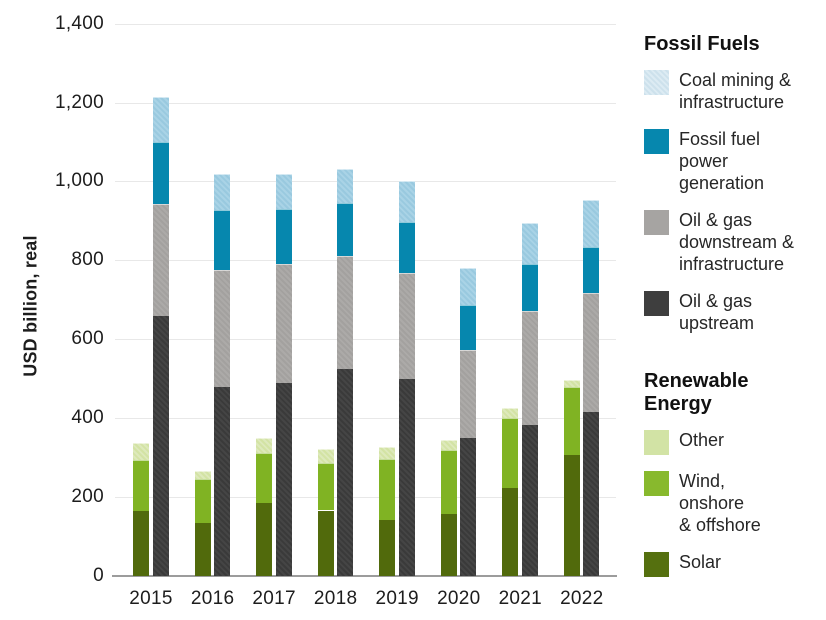 The image size is (826, 620). Describe the element at coordinates (79, 23) in the screenshot. I see `y-axis-tick-label: 1,400` at that location.